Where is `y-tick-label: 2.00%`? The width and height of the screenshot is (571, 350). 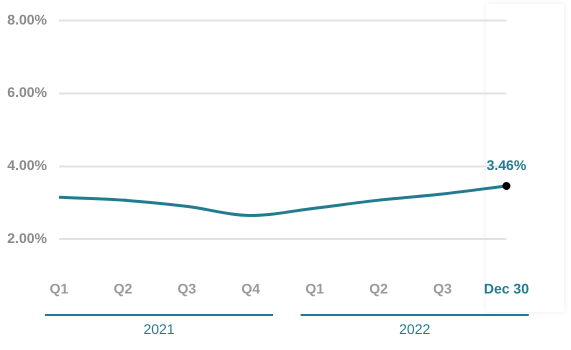
y-tick-label: 2.00% is located at coordinates (27, 238).